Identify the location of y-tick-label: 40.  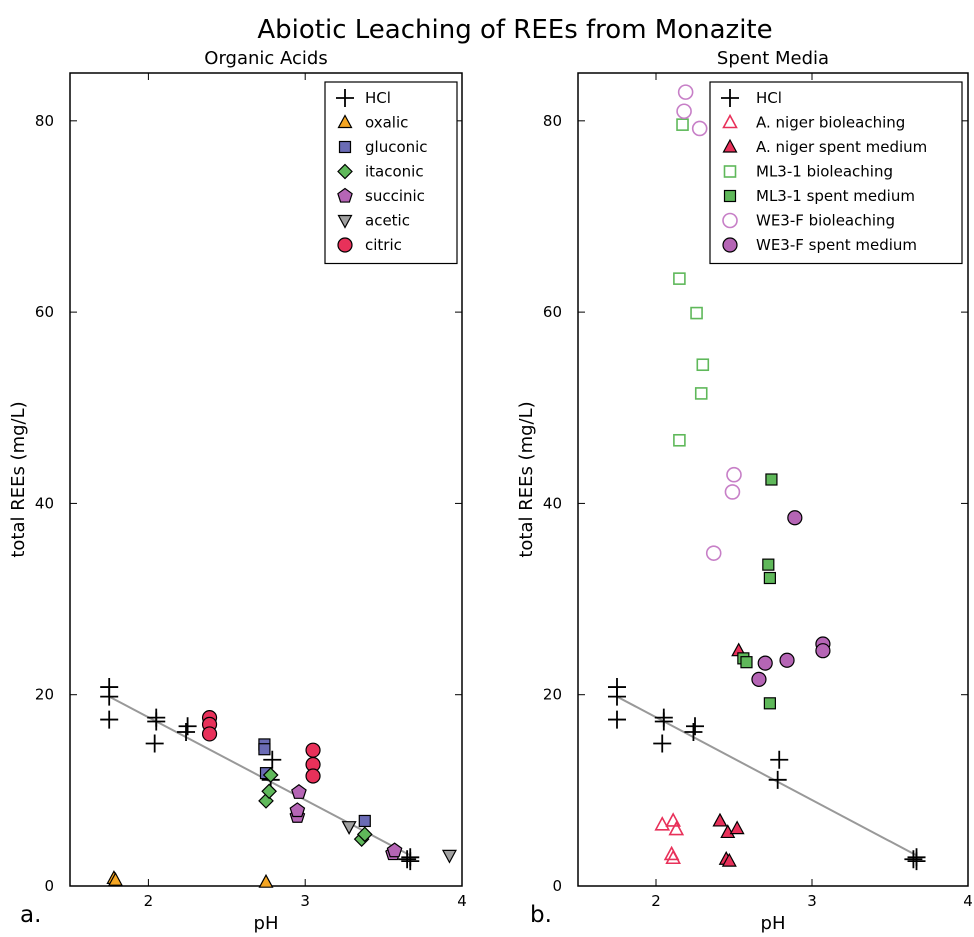
(552, 503).